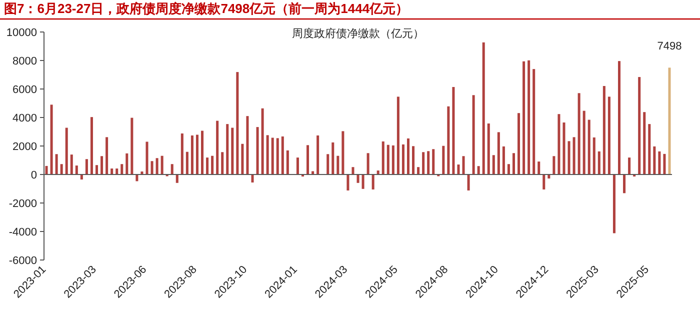 The width and height of the screenshot is (700, 326). I want to click on y-tick-label: 2000, so click(24, 147).